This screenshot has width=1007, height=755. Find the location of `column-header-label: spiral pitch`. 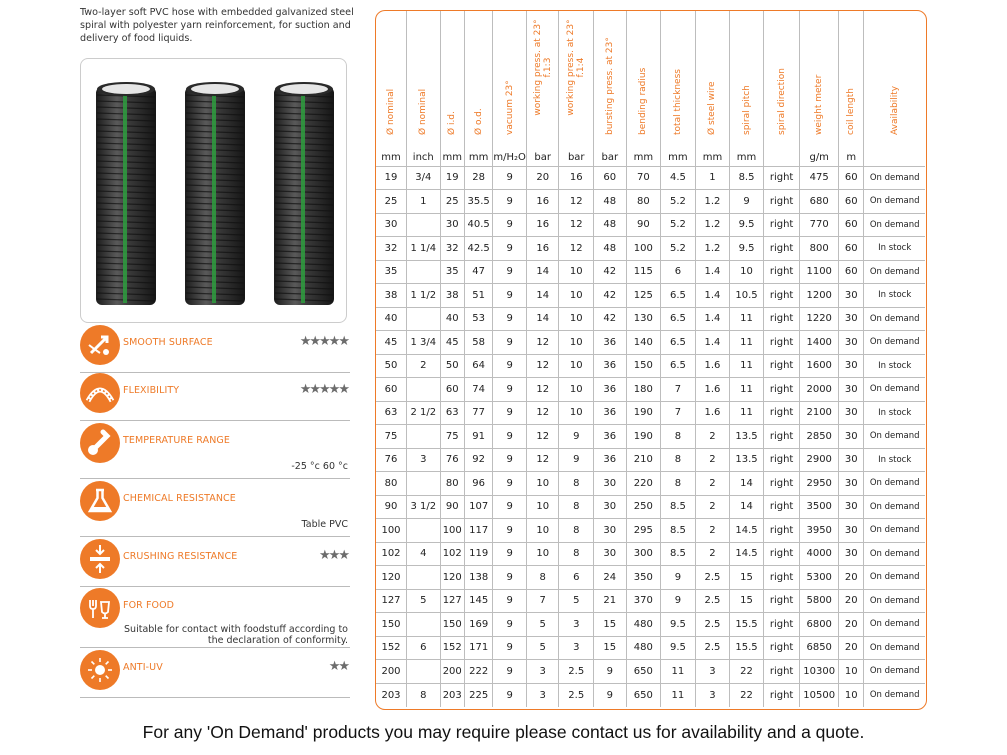

column-header-label: spiral pitch is located at coordinates (746, 110).